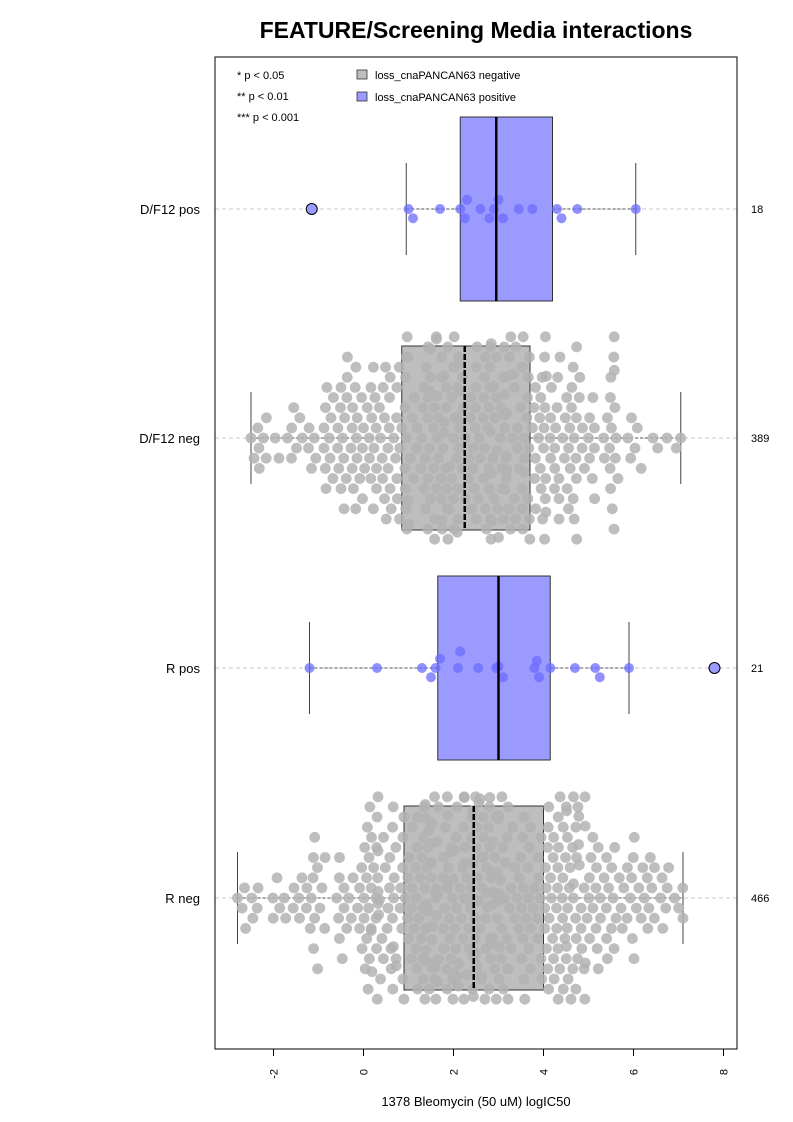 The image size is (793, 1122). Describe the element at coordinates (447, 76) in the screenshot. I see `legend-series-label: loss_cnaPANCAN63 negative` at that location.